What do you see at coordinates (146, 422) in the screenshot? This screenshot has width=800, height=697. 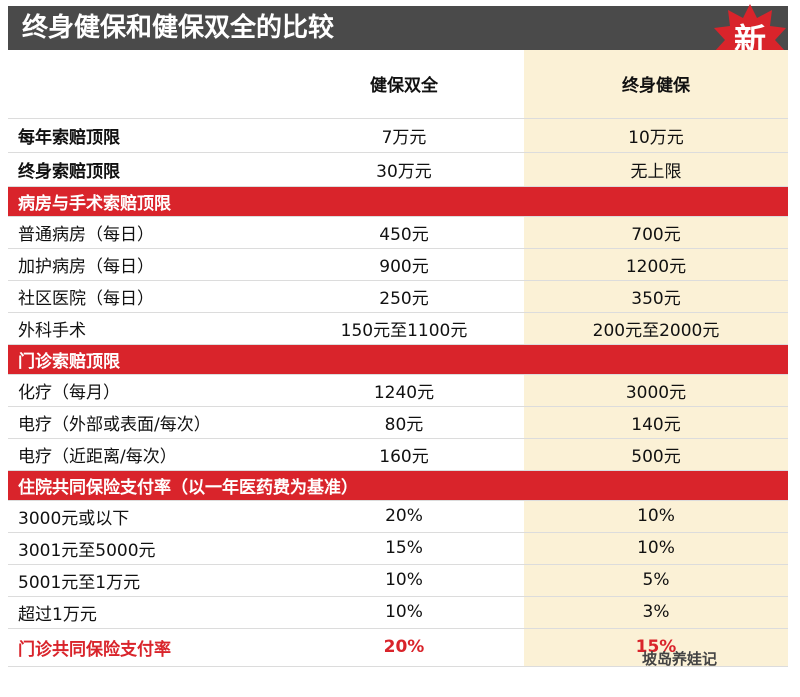 I see `row-label: 电疗（外部或表面/每次）` at bounding box center [146, 422].